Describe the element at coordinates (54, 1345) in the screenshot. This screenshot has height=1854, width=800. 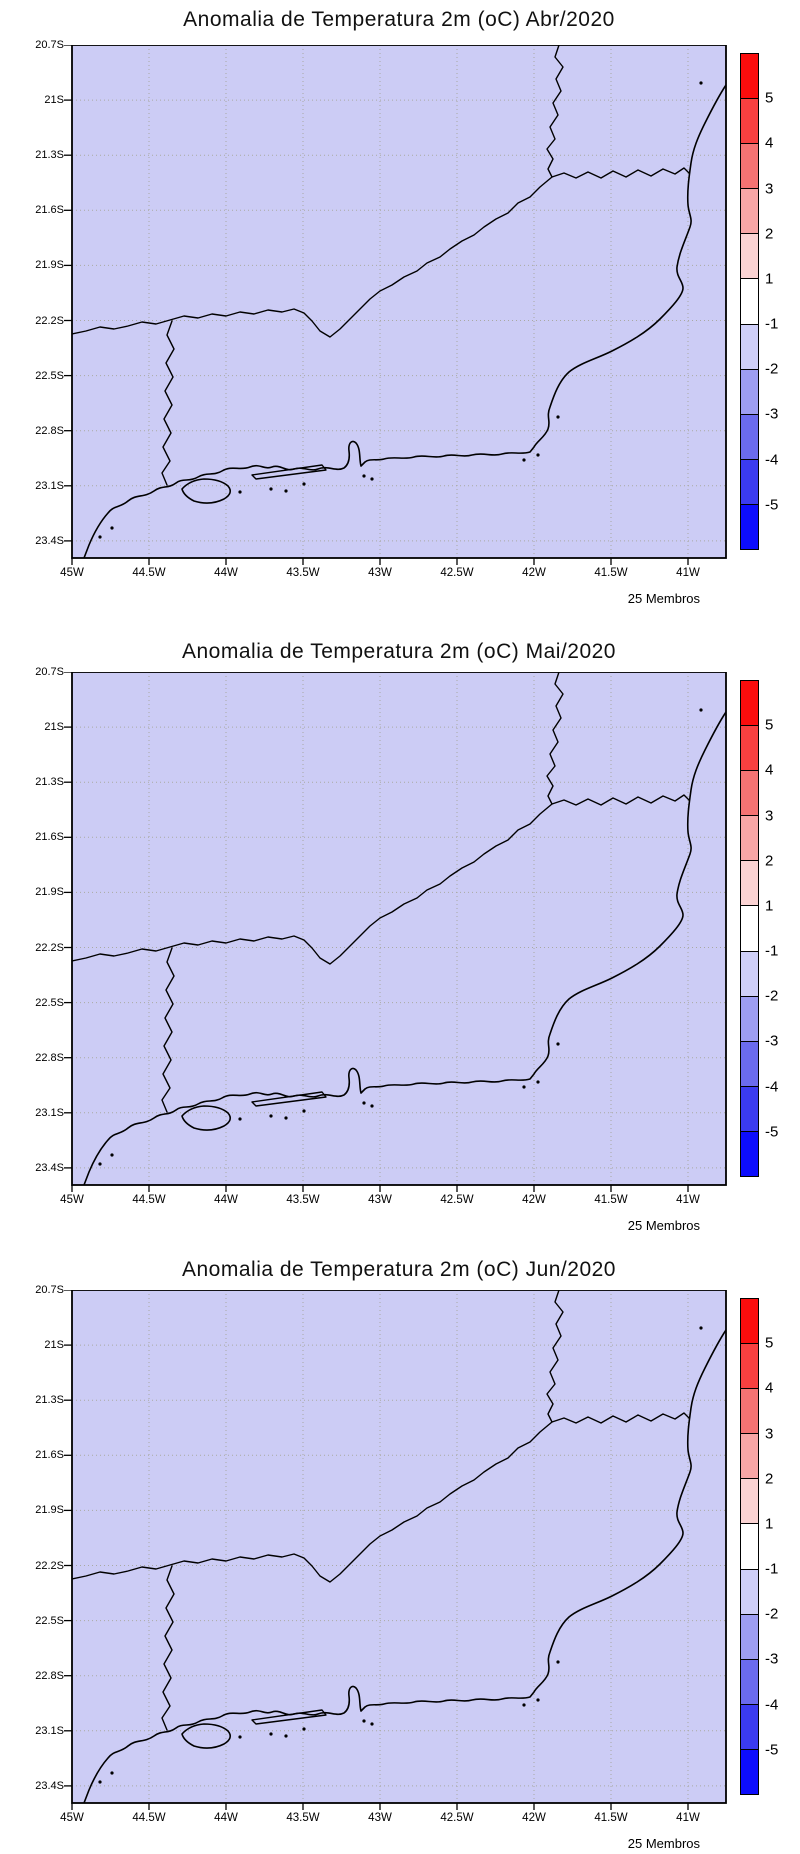
I see `lat-tick-label: 21S` at that location.